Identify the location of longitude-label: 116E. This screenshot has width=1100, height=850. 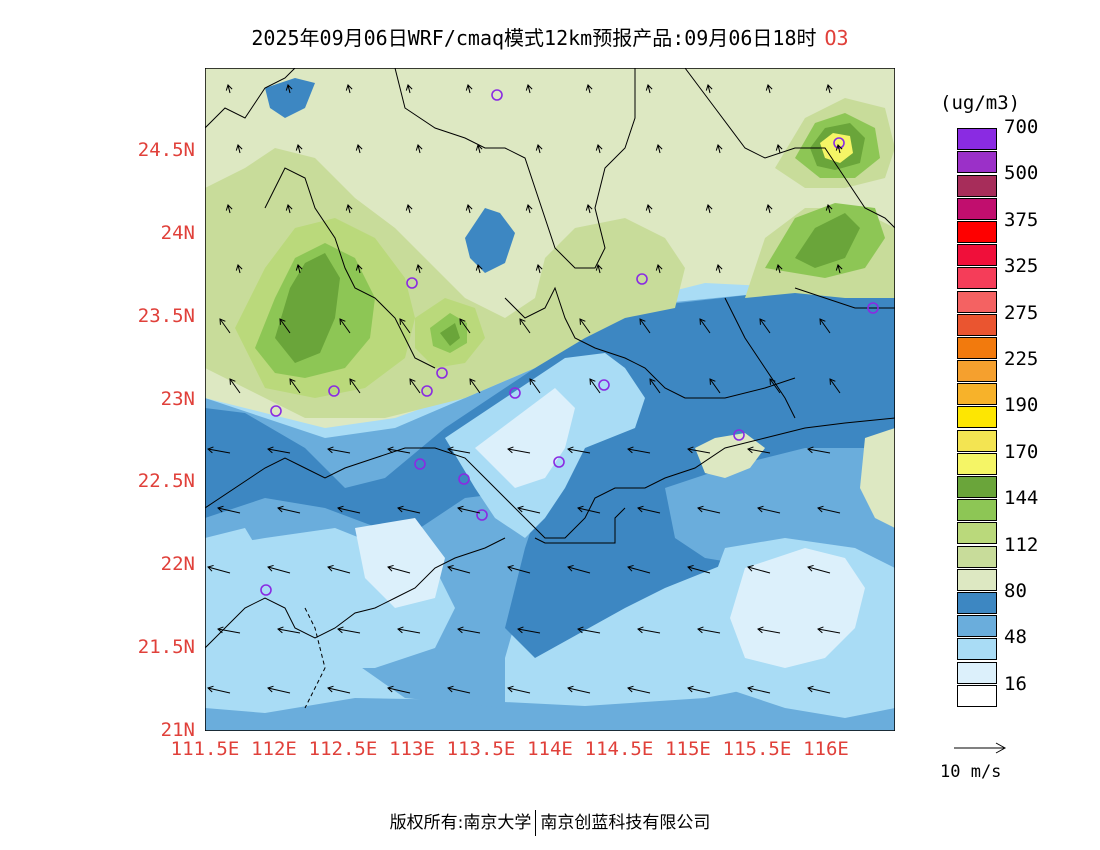
(826, 749).